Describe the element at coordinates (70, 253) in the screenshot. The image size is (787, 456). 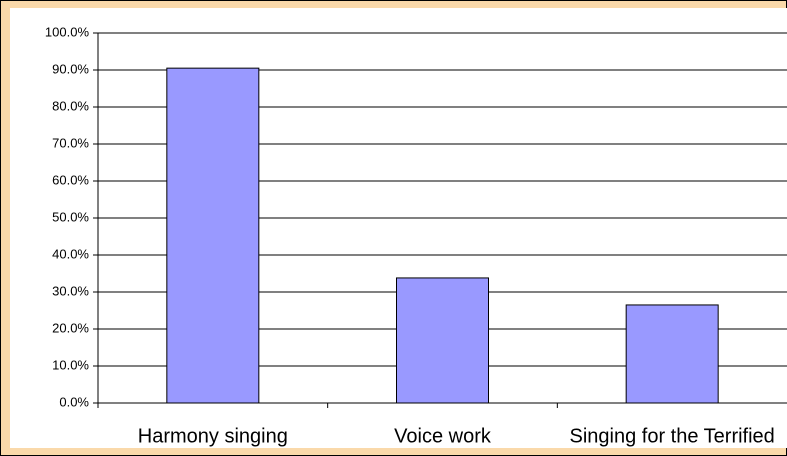
I see `y-tick-label: 40.0%` at that location.